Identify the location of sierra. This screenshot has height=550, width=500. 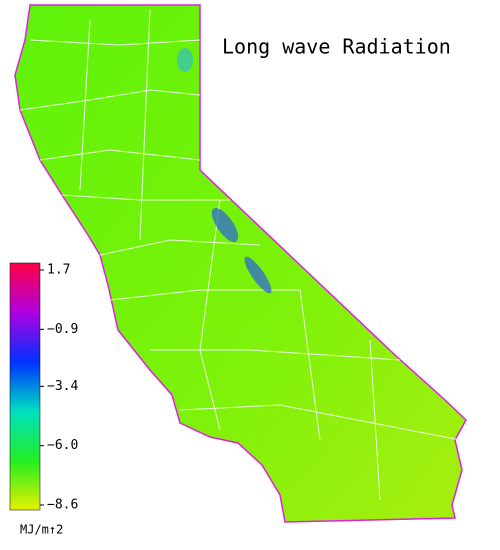
(224, 171).